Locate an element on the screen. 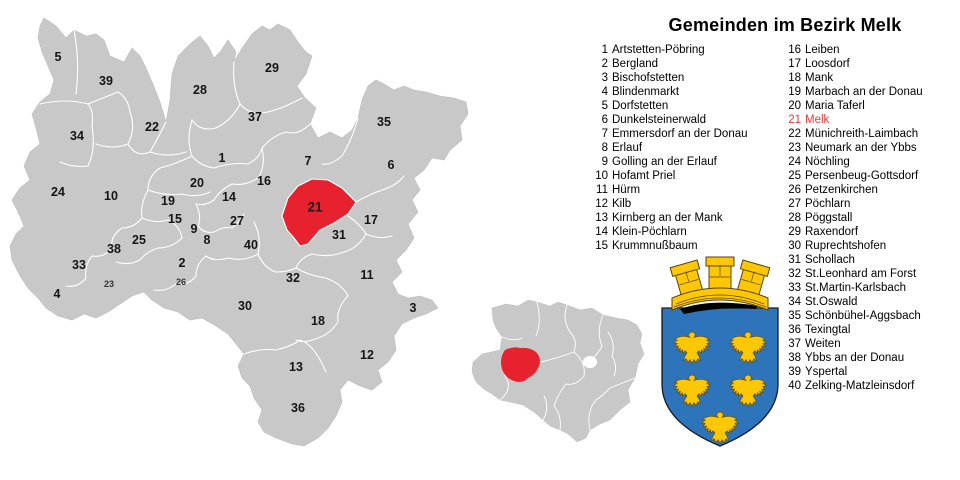 The width and height of the screenshot is (960, 480). map-label-28: 28 is located at coordinates (200, 90).